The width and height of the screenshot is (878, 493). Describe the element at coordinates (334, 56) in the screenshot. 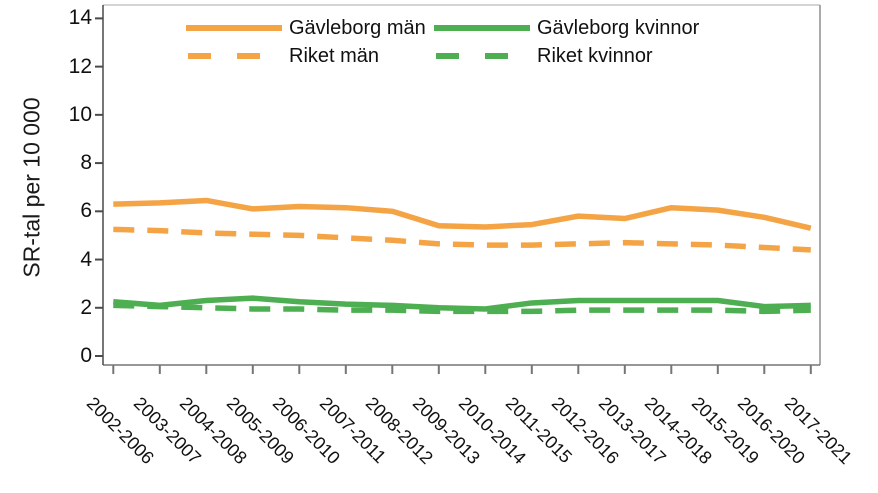

I see `legend-label-riket-m-n: Riket män` at that location.